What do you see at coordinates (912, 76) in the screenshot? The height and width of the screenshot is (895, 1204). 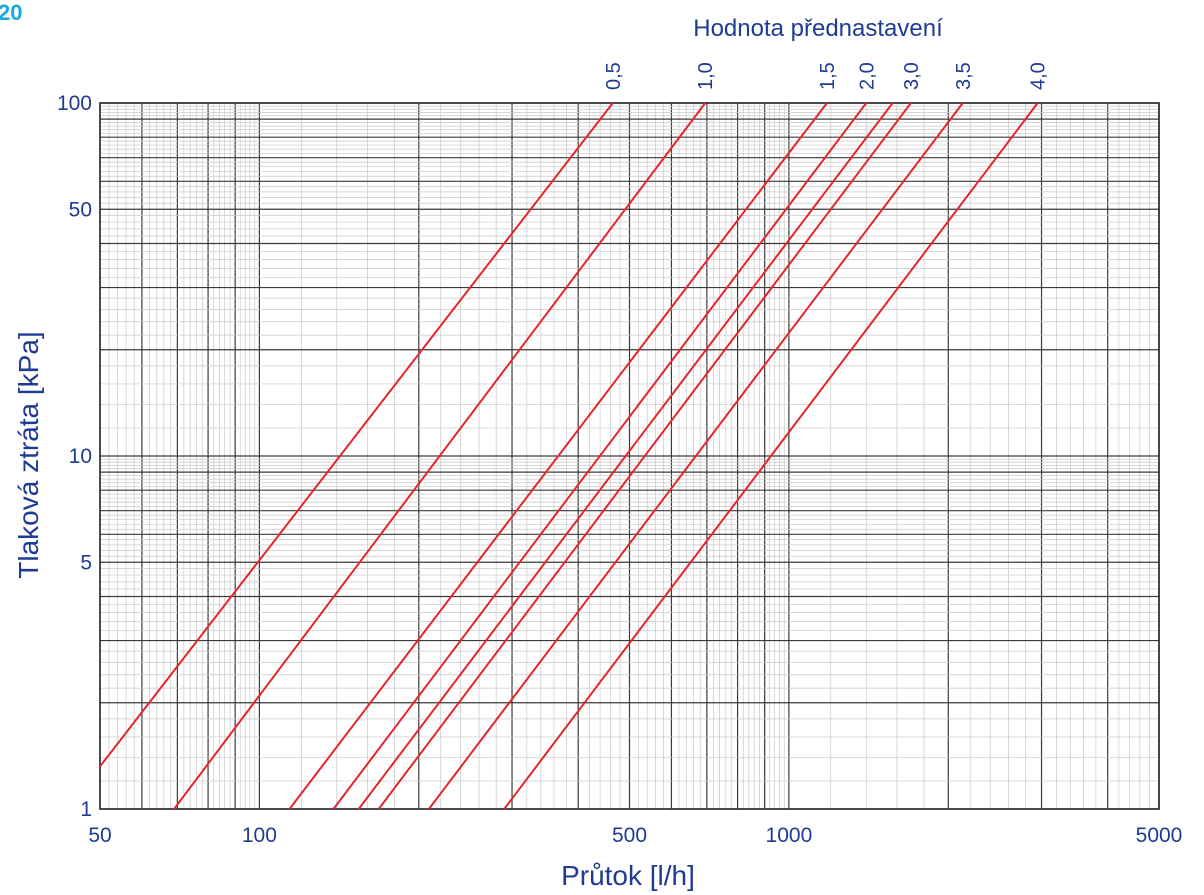 I see `series-label: 3,0` at bounding box center [912, 76].